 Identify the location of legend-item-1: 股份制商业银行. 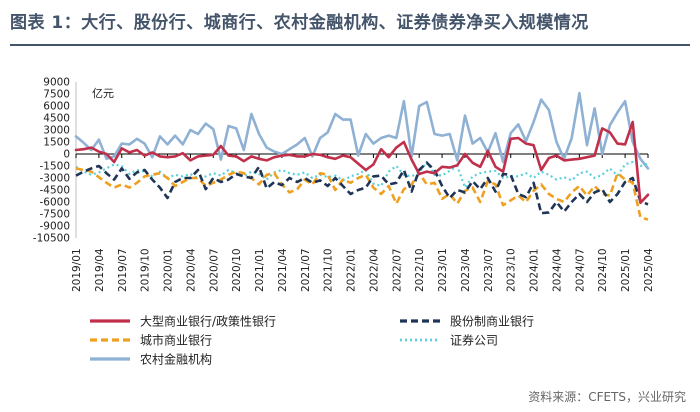
(467, 321).